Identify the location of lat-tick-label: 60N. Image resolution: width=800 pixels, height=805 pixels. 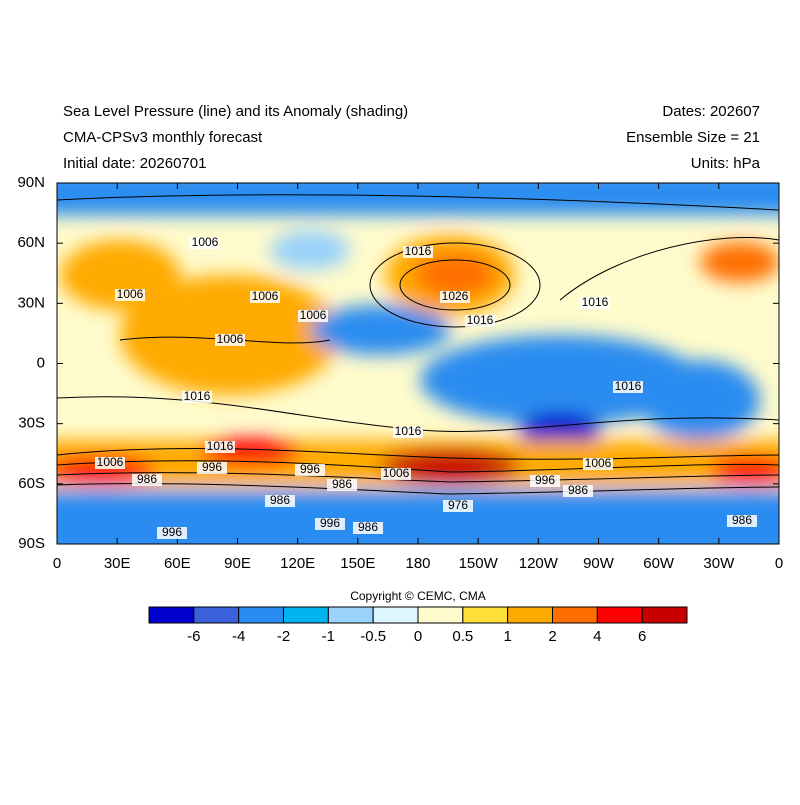
(31, 242).